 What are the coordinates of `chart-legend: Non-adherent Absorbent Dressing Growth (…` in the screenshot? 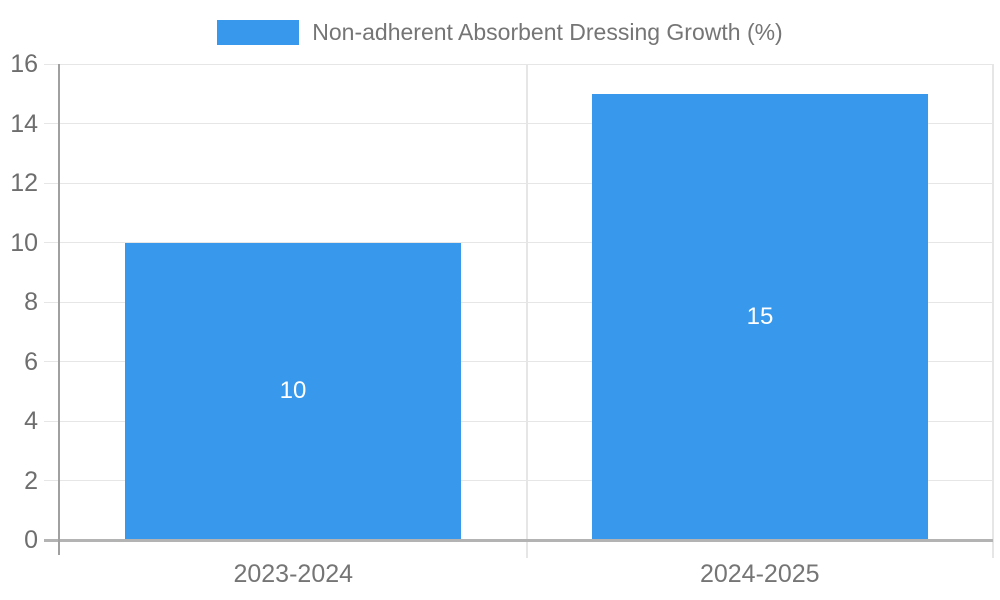 It's located at (500, 32).